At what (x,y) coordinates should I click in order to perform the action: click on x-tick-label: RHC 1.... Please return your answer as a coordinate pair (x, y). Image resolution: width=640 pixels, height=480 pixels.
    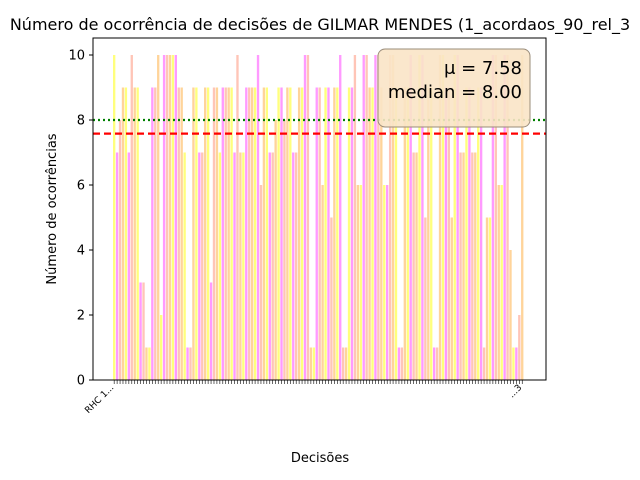
    Looking at the image, I should click on (99, 399).